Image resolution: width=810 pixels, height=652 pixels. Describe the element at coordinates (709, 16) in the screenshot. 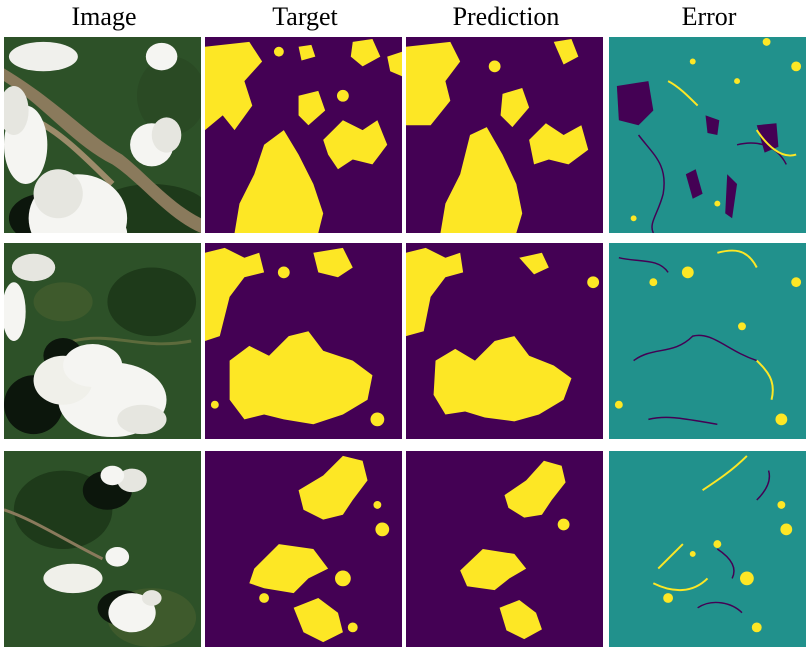

I see `column-header-error: Error` at that location.